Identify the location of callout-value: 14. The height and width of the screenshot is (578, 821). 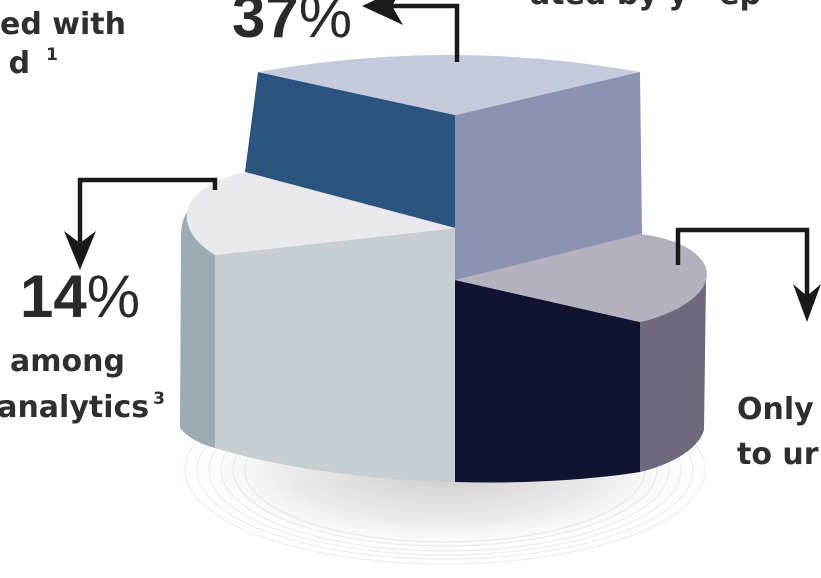
(53, 296).